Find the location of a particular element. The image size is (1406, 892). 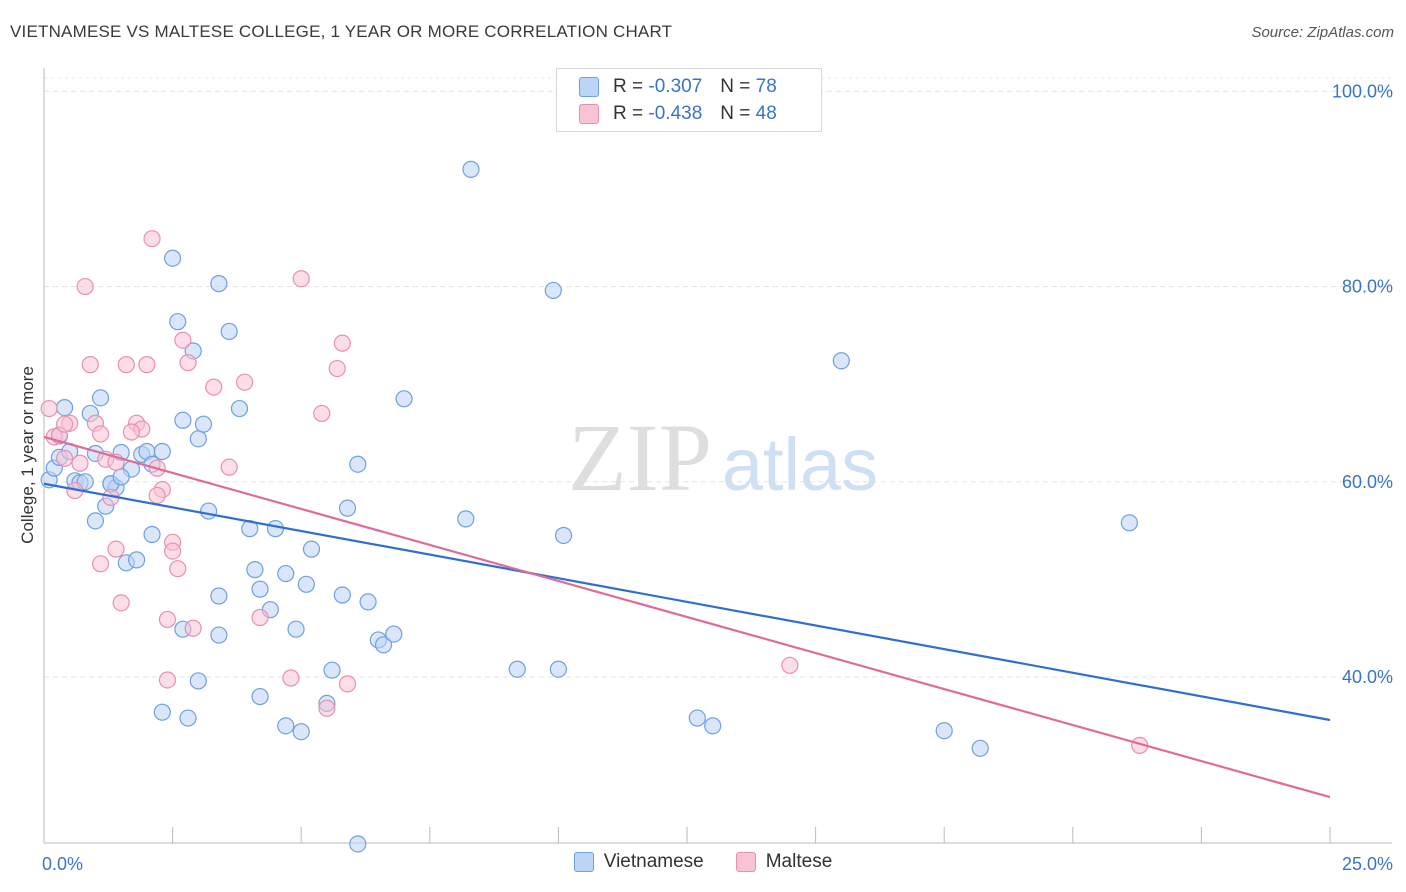

x-tick-label: 25.0% is located at coordinates (1367, 864).